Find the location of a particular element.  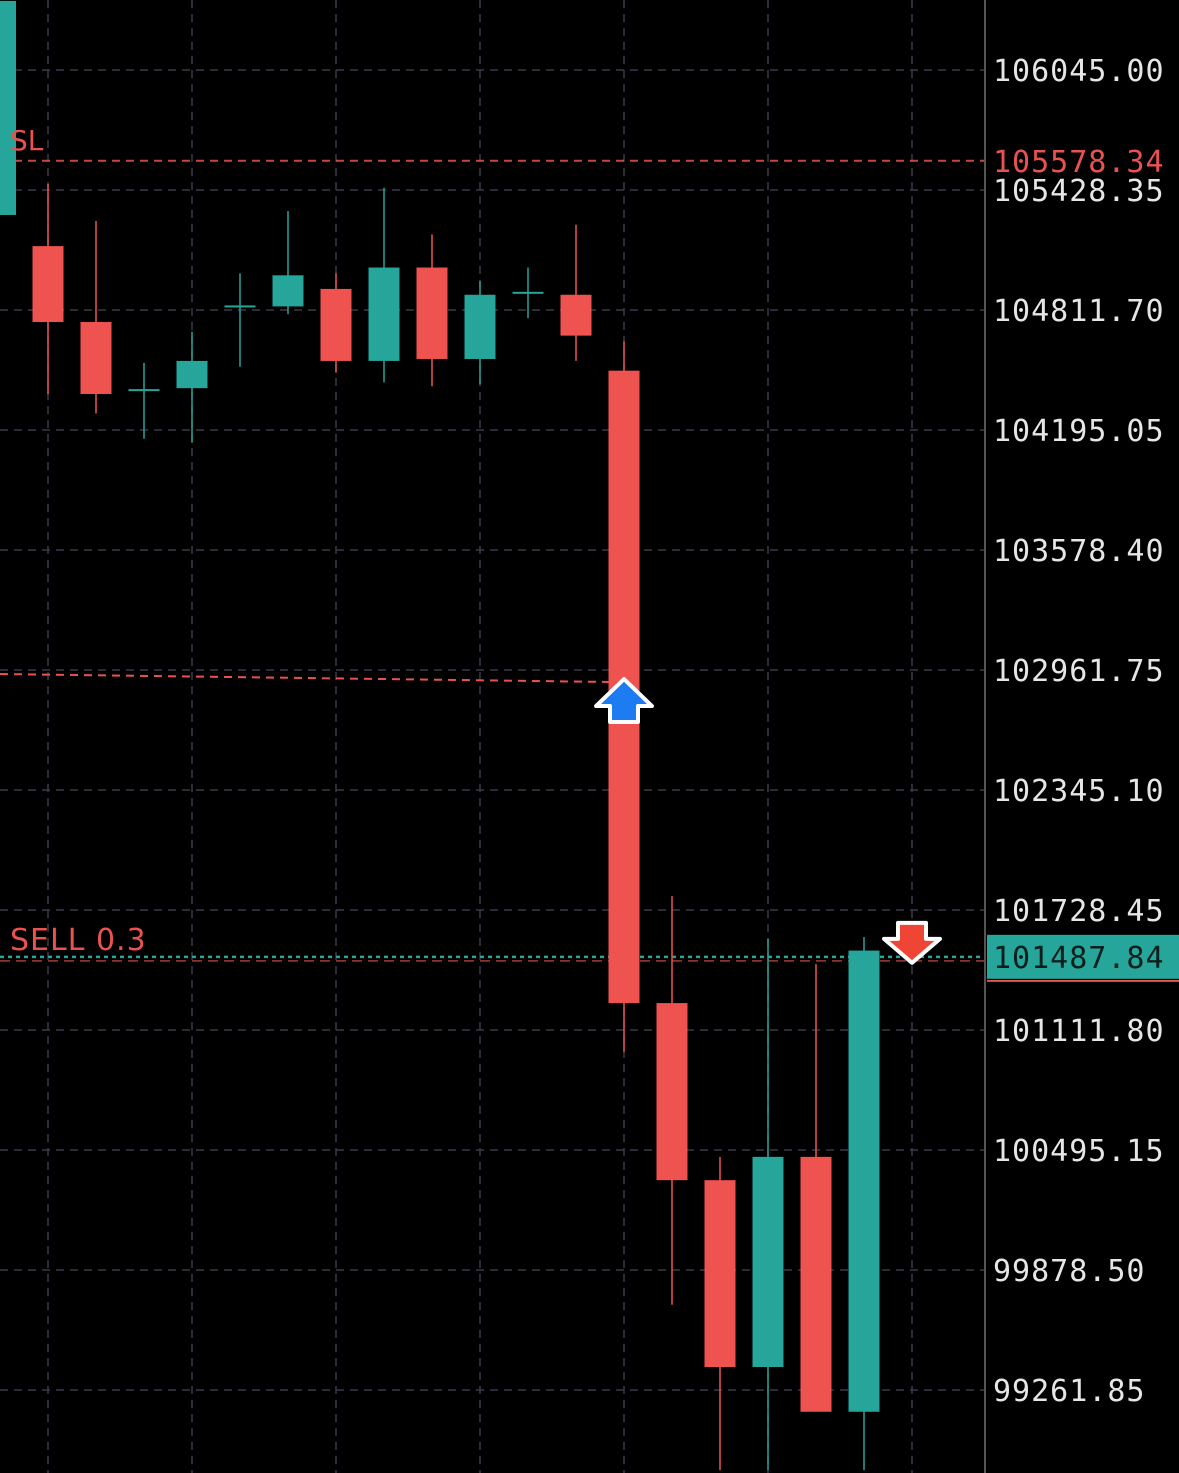

y-tick-label: 100495.15 is located at coordinates (1079, 1151).